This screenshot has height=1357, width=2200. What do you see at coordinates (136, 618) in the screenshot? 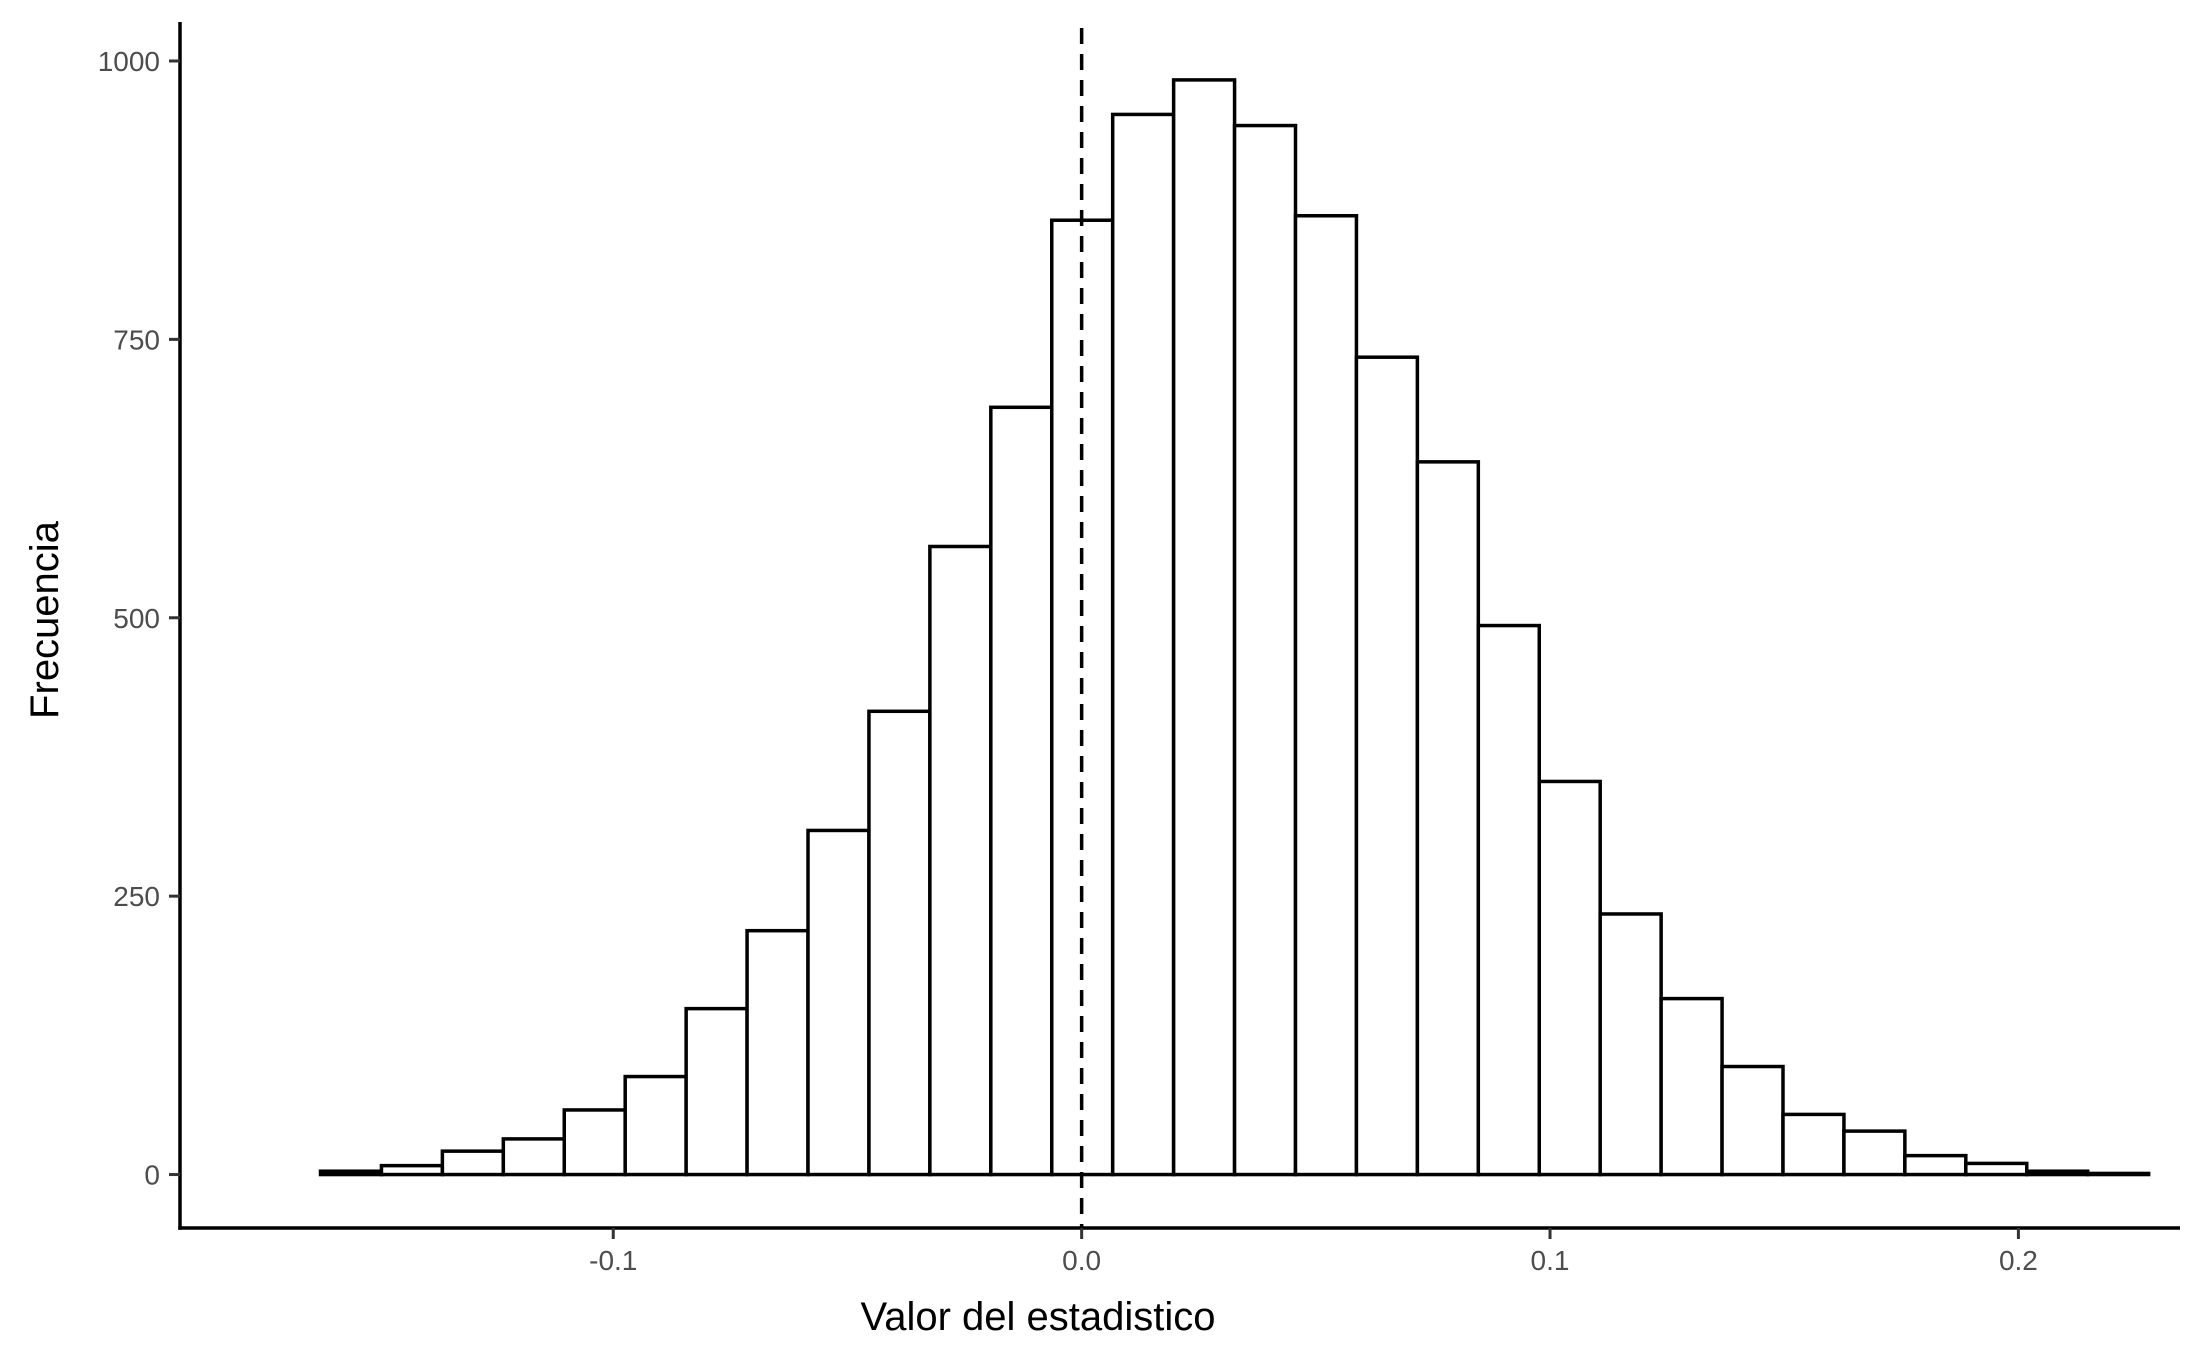
I see `y-tick-label: 500` at bounding box center [136, 618].